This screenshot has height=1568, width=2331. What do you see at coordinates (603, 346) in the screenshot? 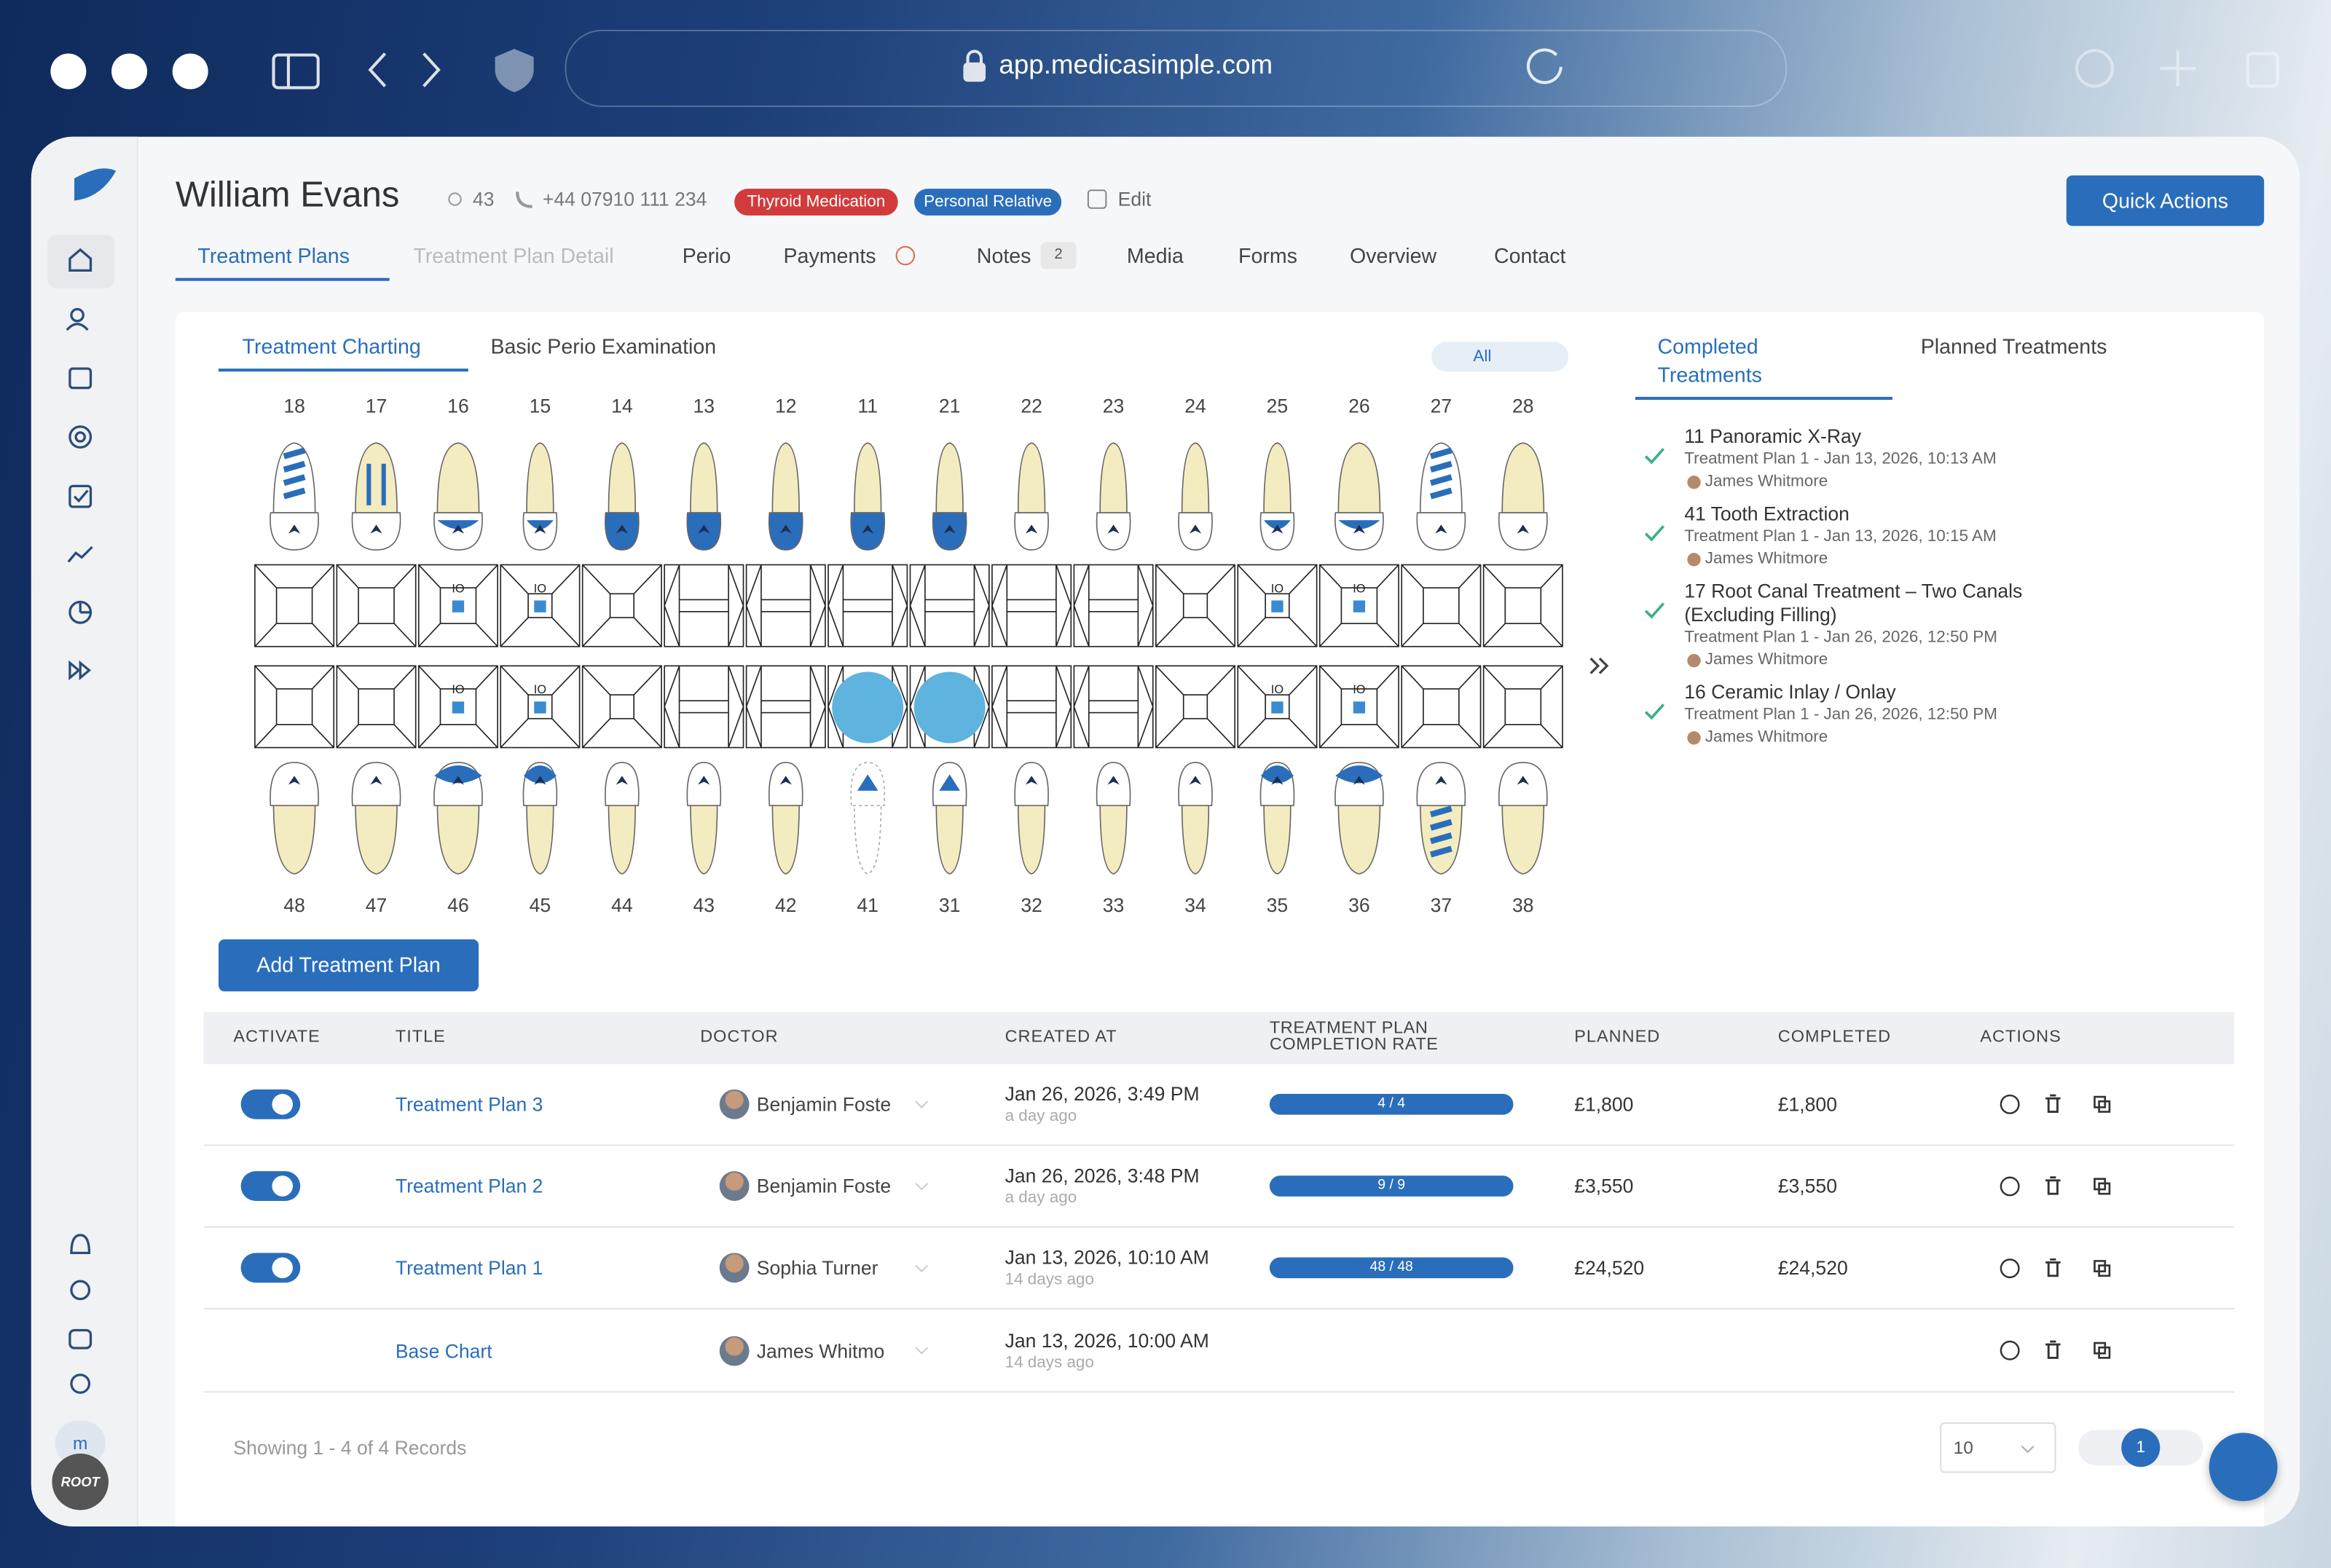
I see `chart-tab: Basic Perio Examination` at bounding box center [603, 346].